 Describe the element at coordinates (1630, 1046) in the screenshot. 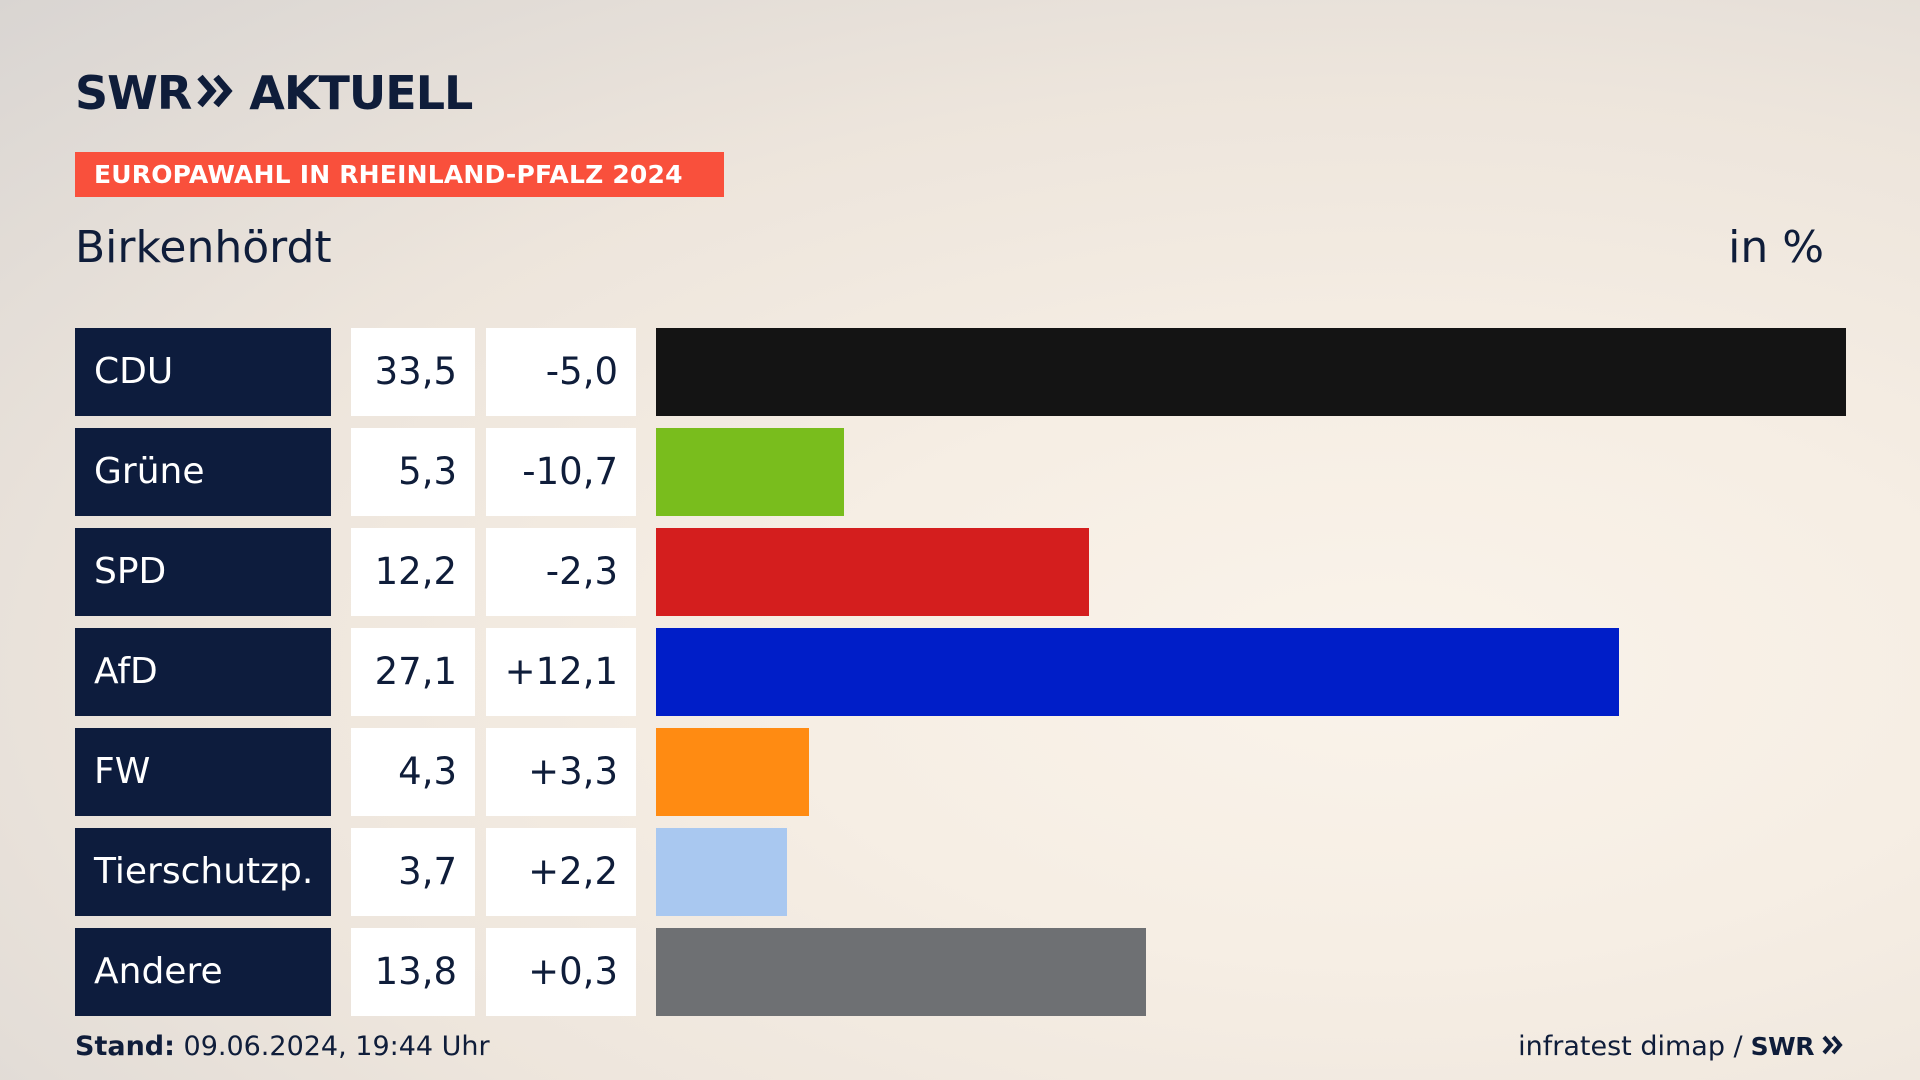

I see `source-text: infratest dimap /` at that location.